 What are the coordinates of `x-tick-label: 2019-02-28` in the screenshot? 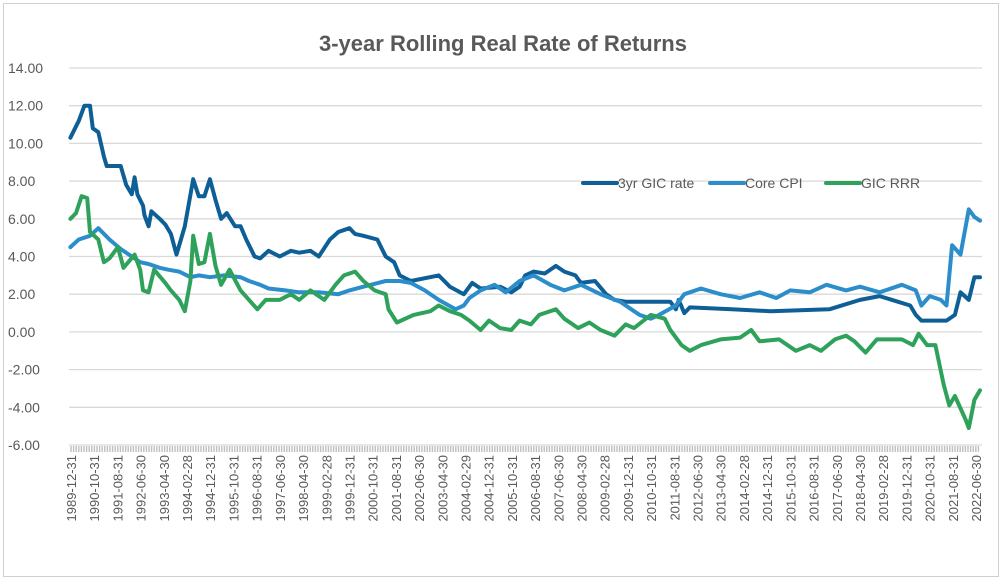 It's located at (883, 488).